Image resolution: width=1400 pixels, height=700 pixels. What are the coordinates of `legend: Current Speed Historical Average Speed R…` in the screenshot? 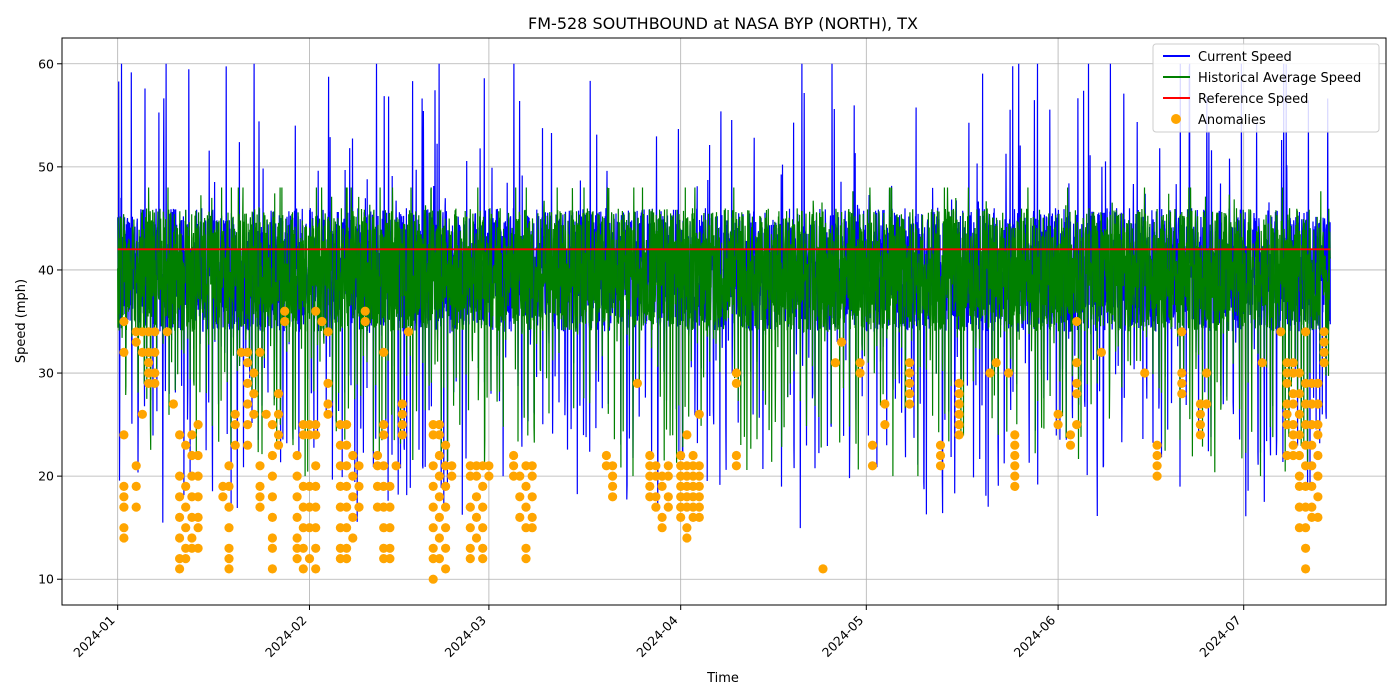 It's located at (1266, 88).